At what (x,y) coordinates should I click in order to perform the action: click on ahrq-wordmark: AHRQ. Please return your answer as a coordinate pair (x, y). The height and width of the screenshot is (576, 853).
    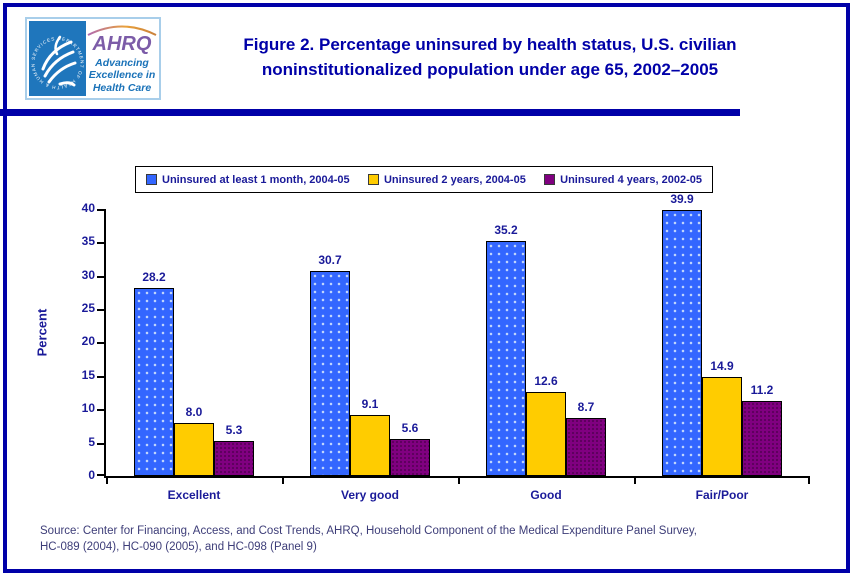
    Looking at the image, I should click on (122, 43).